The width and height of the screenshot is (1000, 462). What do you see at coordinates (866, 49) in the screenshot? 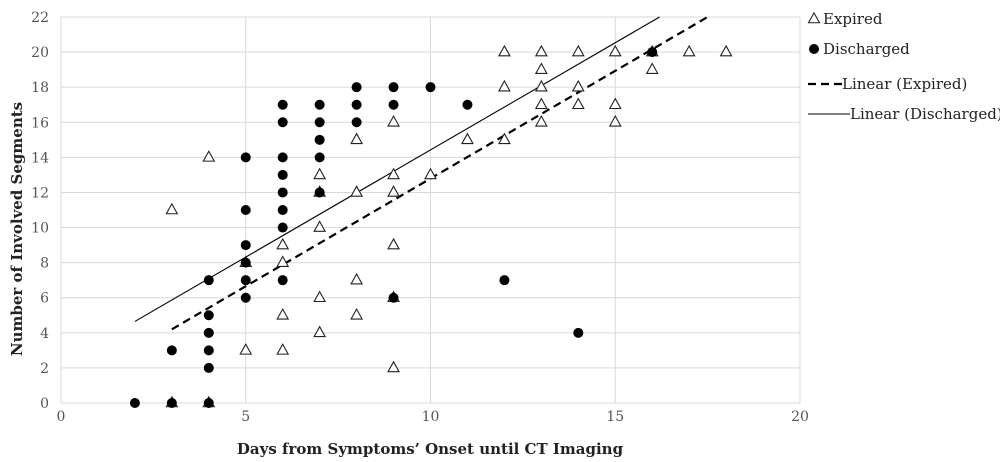
I see `legend-label: Discharged` at bounding box center [866, 49].